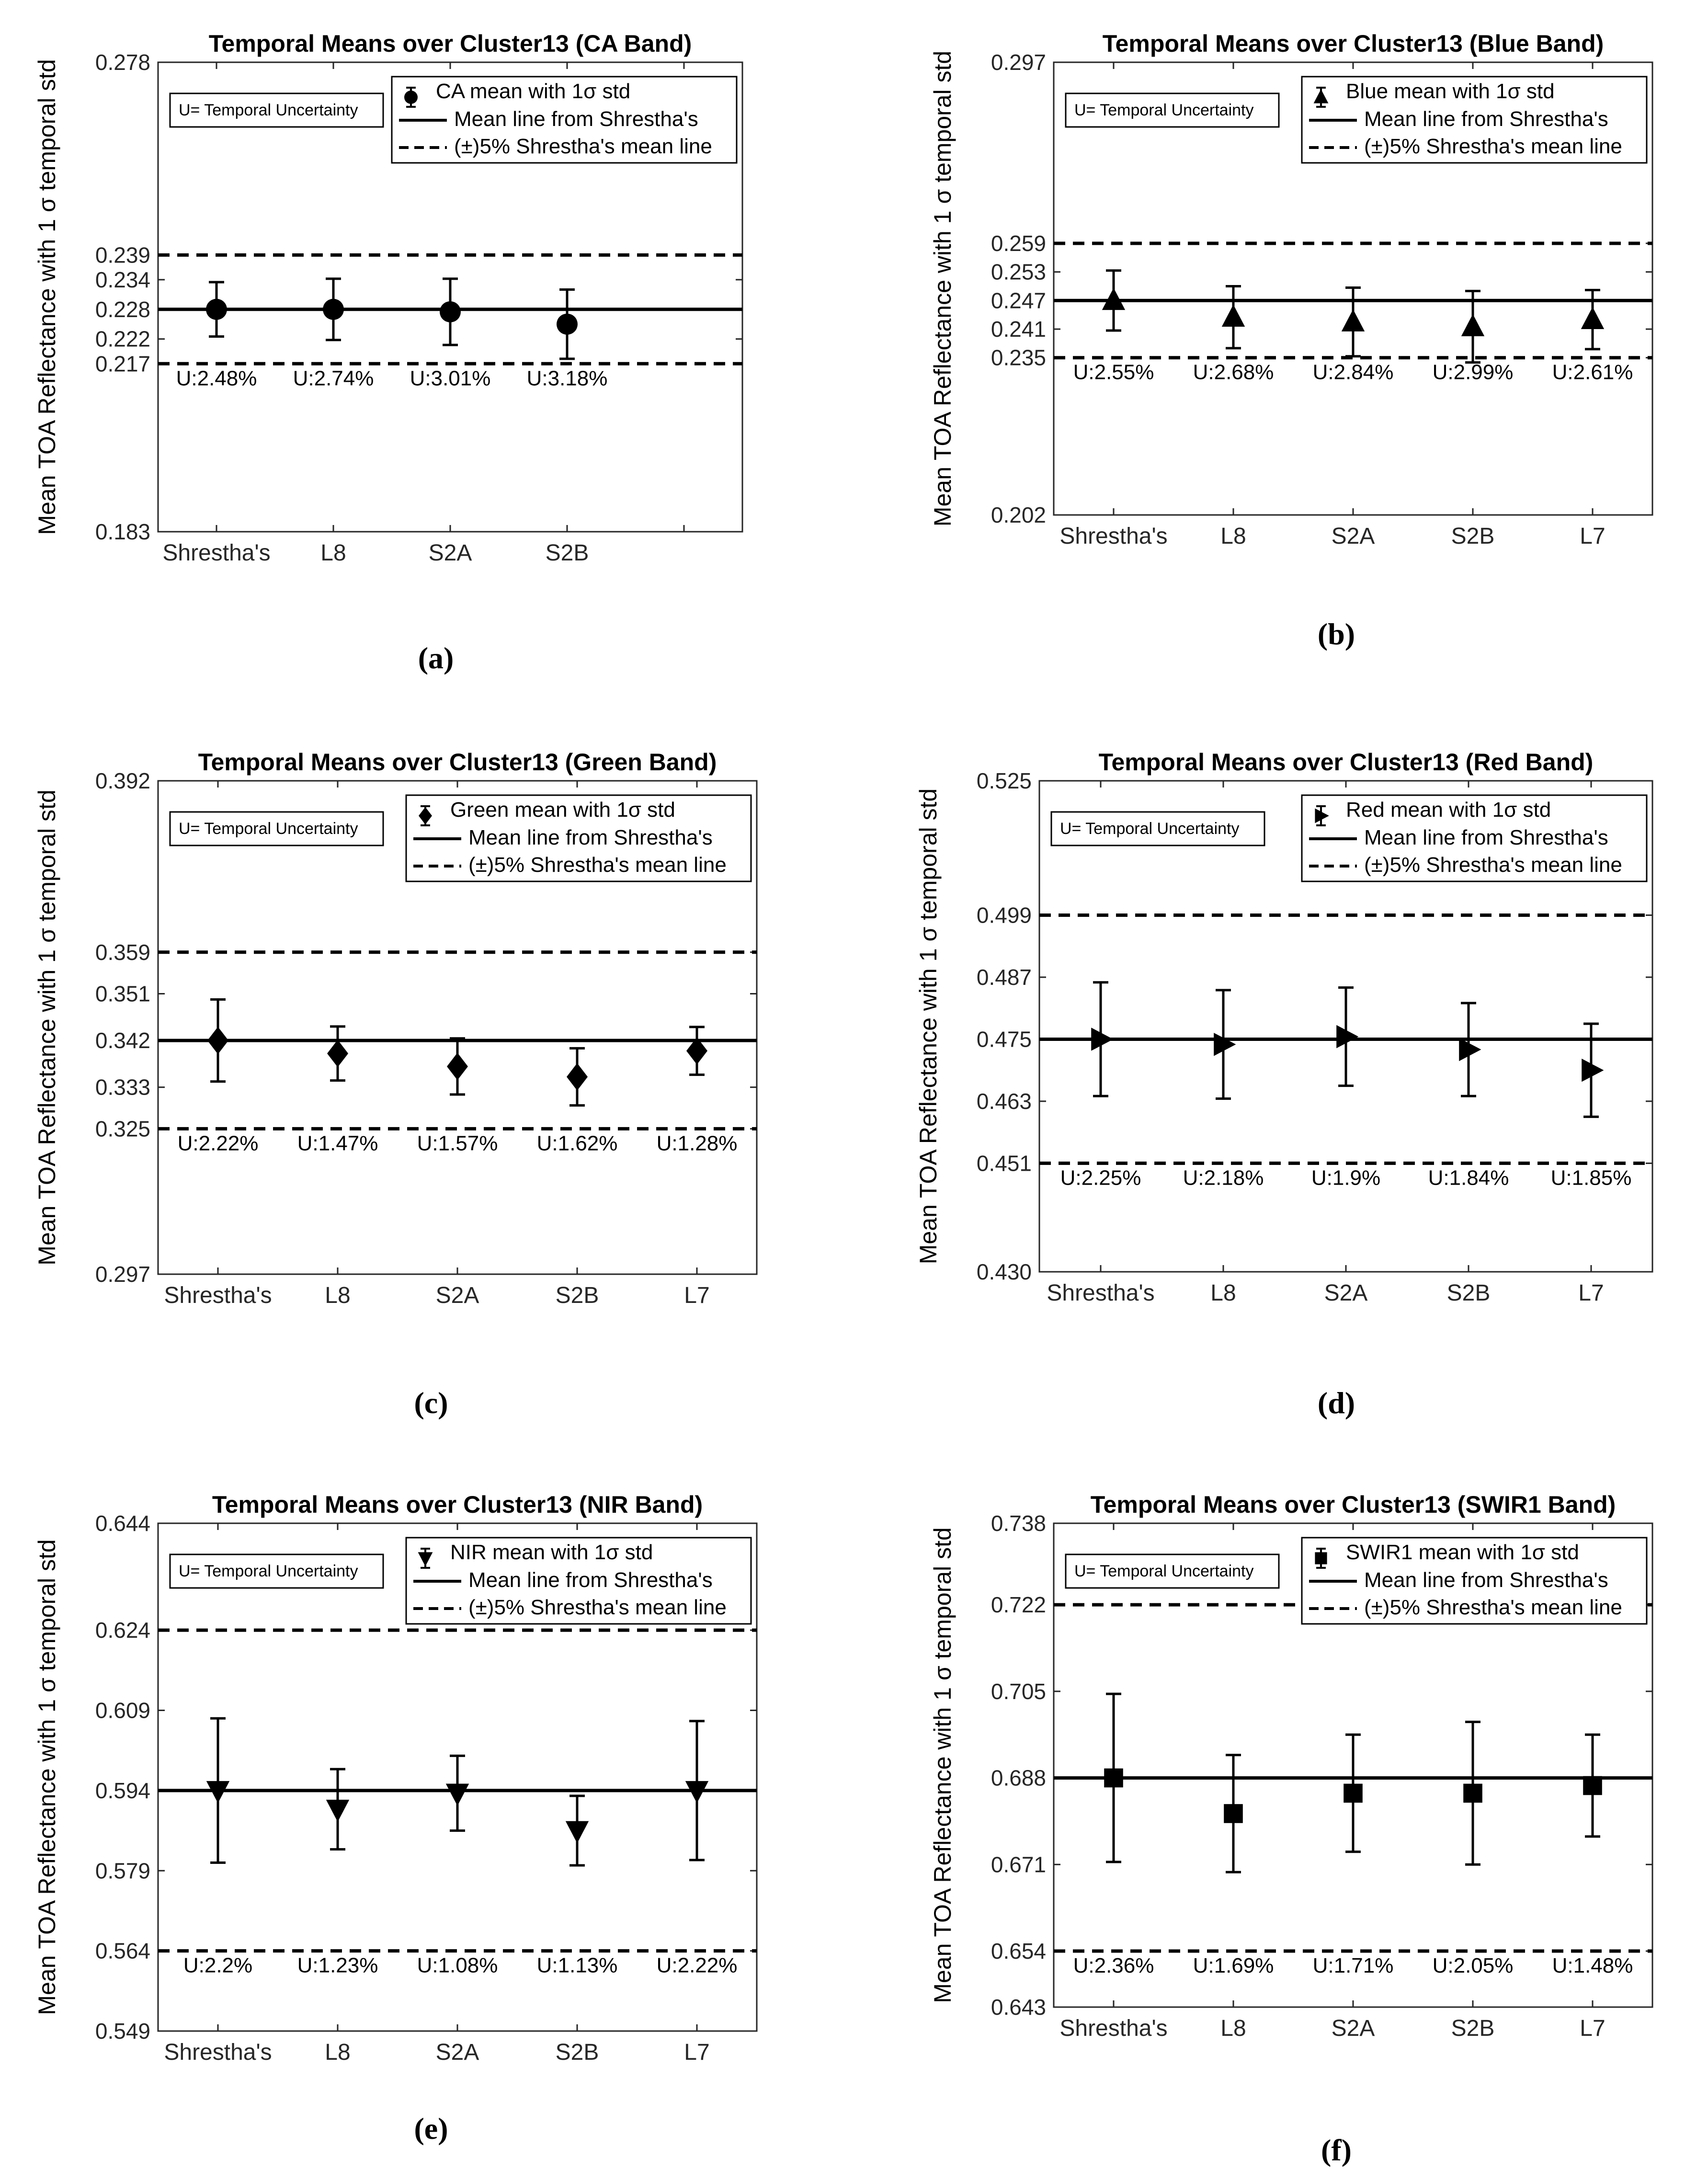  I want to click on uncertainty-label: U:3.01%, so click(450, 378).